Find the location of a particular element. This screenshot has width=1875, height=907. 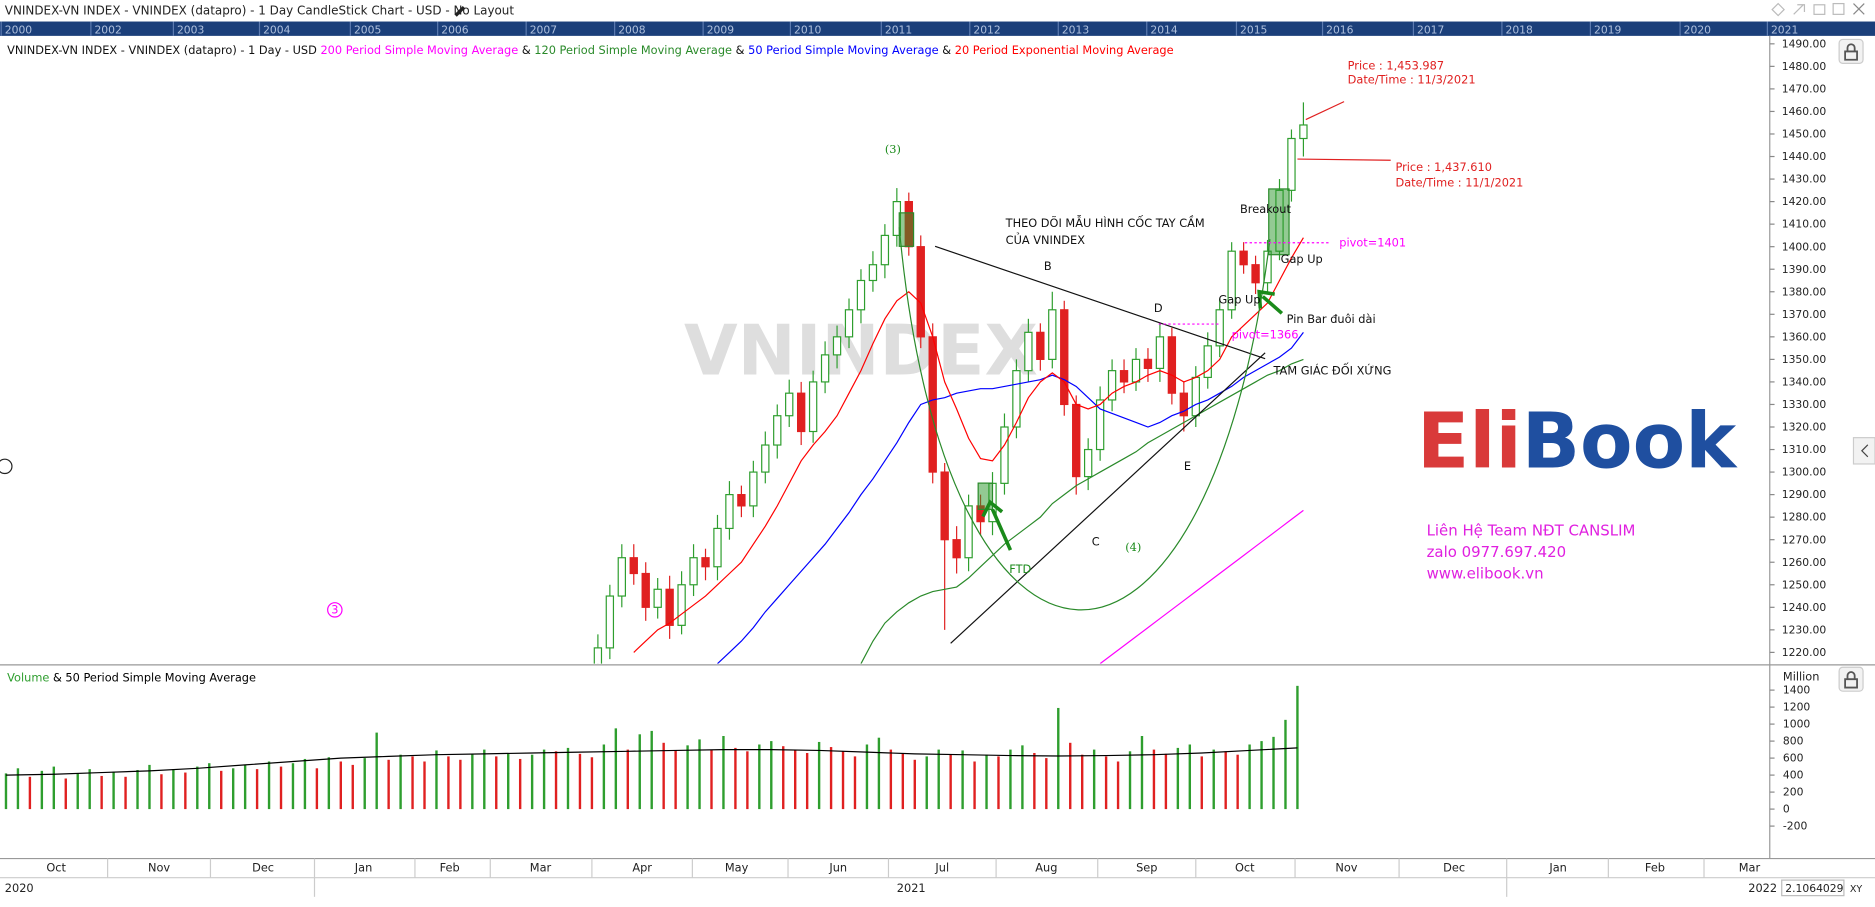

y-tick-label: 1460.00 is located at coordinates (1804, 111).